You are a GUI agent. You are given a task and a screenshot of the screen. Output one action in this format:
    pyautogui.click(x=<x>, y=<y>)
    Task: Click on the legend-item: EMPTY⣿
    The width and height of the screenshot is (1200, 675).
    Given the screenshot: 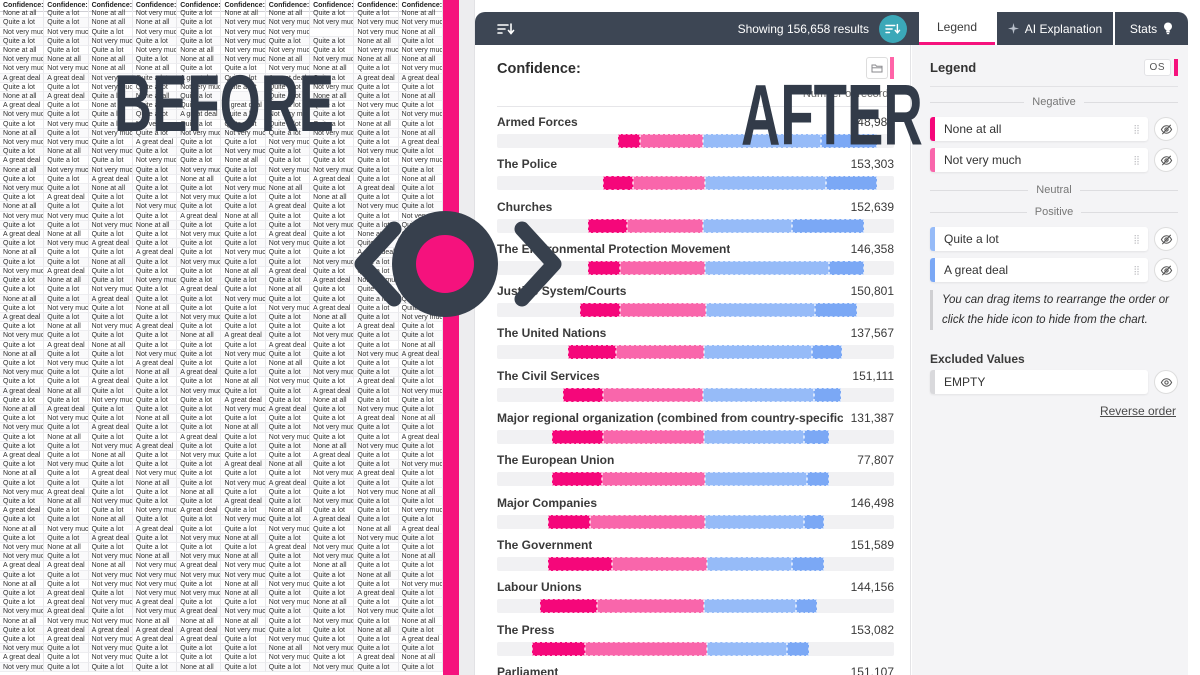 What is the action you would take?
    pyautogui.click(x=1039, y=382)
    